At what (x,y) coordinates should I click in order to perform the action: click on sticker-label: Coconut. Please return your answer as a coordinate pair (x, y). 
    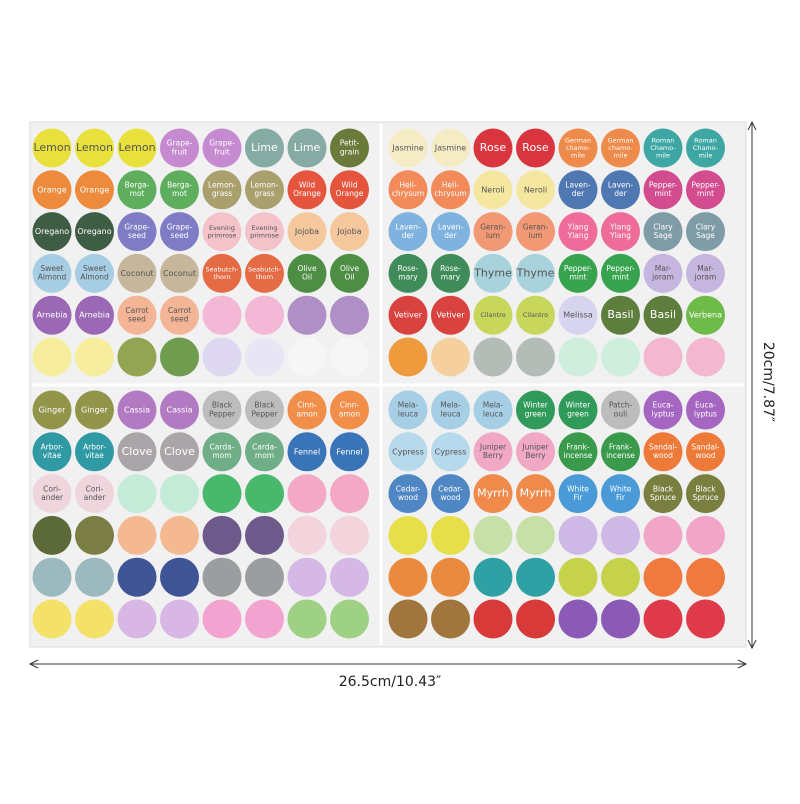
    Looking at the image, I should click on (136, 273).